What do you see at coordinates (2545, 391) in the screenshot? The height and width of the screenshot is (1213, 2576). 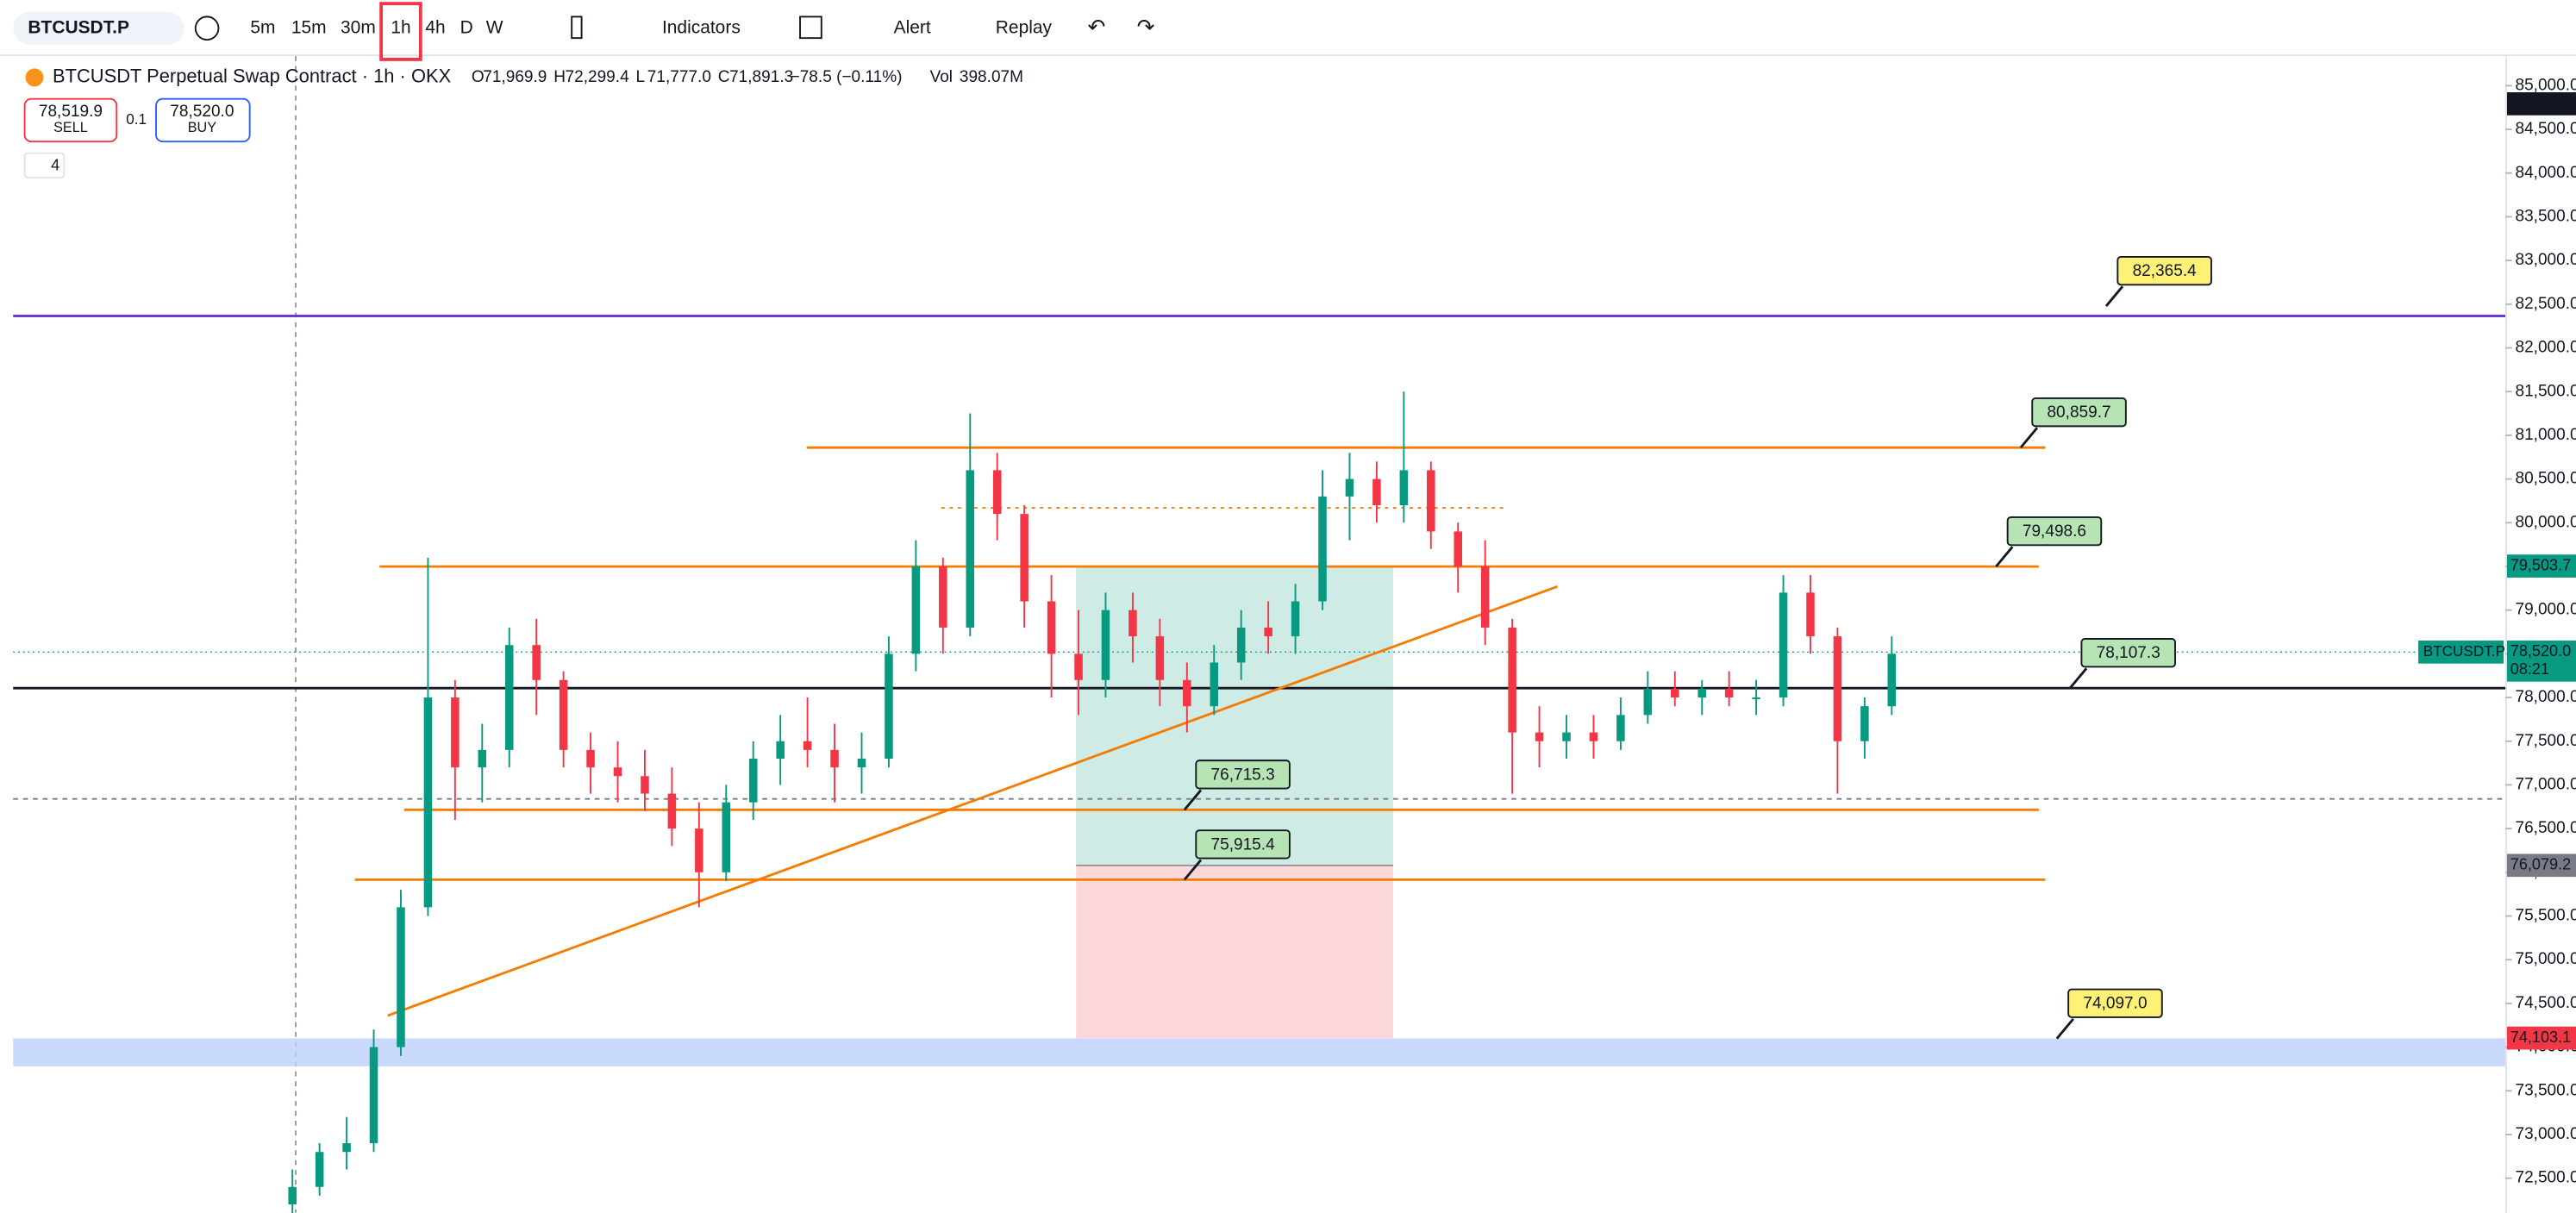 I see `y-tick-label: 81,500.0` at bounding box center [2545, 391].